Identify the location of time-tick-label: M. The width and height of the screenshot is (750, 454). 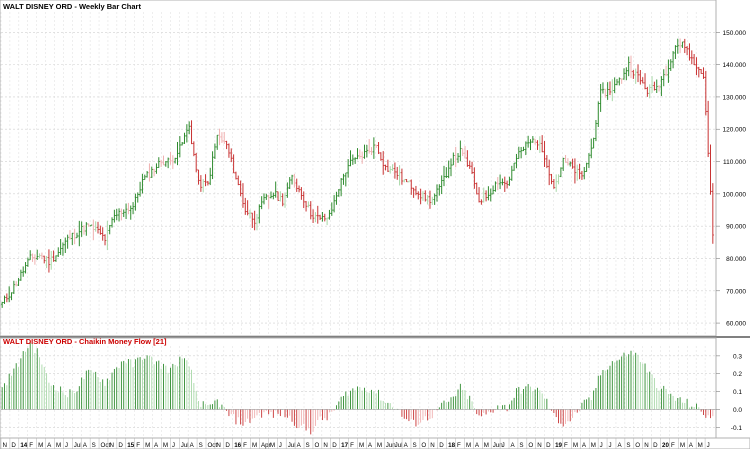
(40, 445).